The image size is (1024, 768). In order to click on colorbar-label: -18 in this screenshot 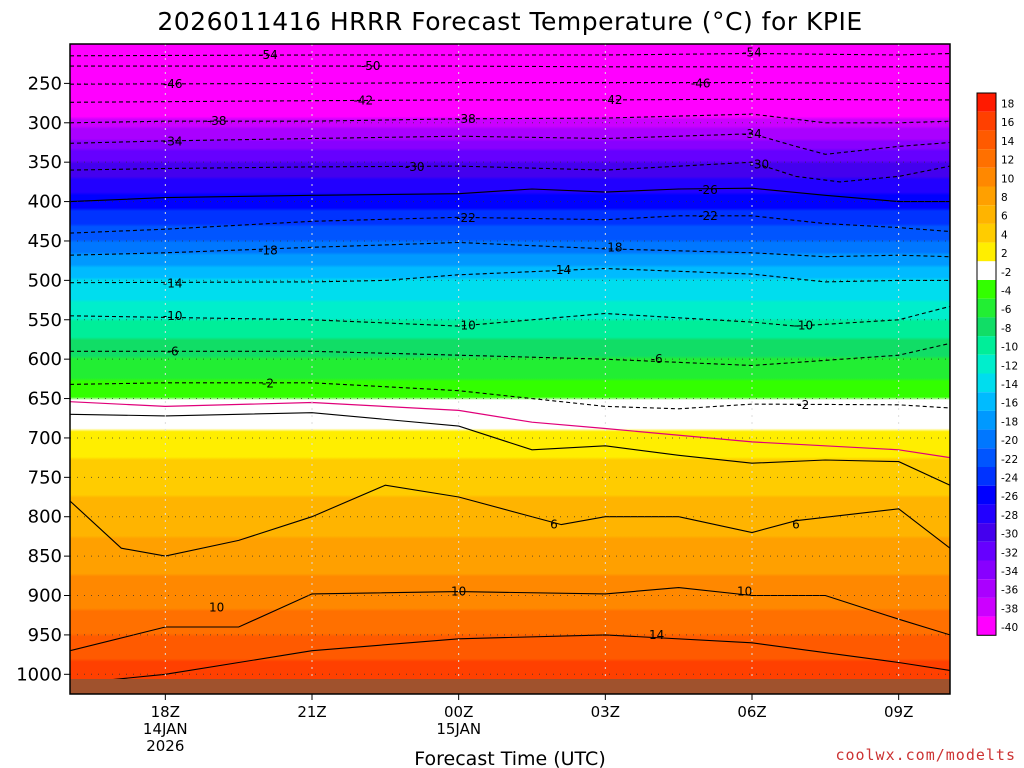, I will do `click(1009, 422)`.